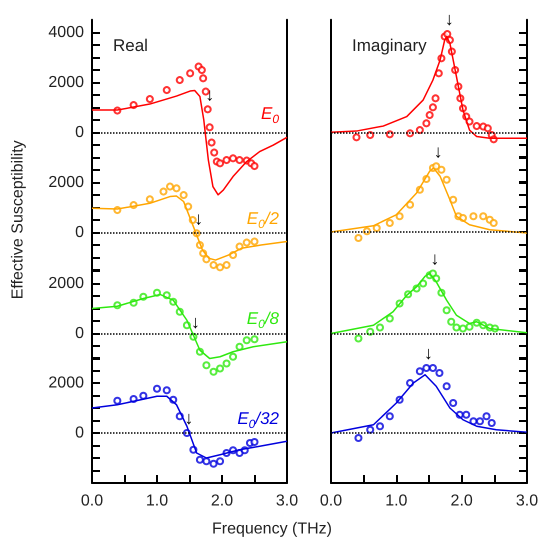  What do you see at coordinates (258, 419) in the screenshot?
I see `series-label: E$_{0}$/32` at bounding box center [258, 419].